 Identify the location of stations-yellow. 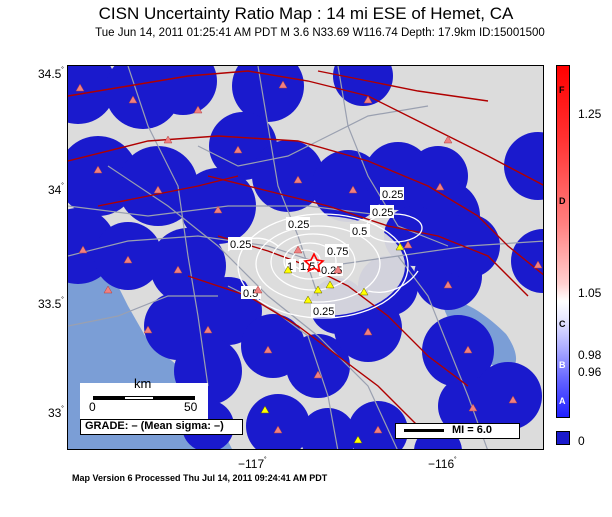
(332, 343).